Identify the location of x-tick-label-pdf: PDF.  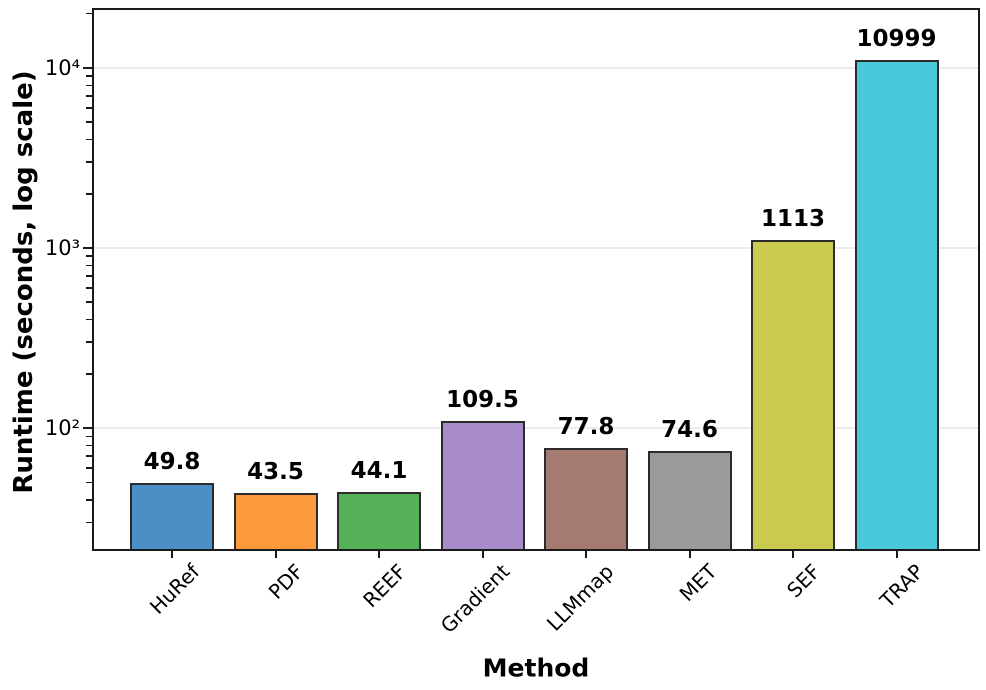
(285, 581).